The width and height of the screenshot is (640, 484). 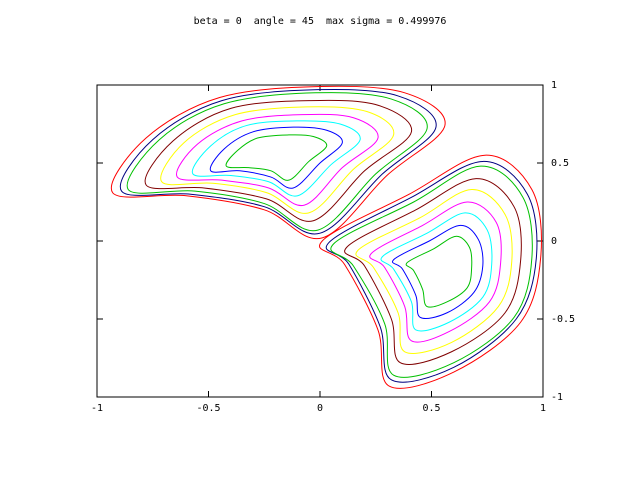 I want to click on y-tick-label: 0.5, so click(x=560, y=163).